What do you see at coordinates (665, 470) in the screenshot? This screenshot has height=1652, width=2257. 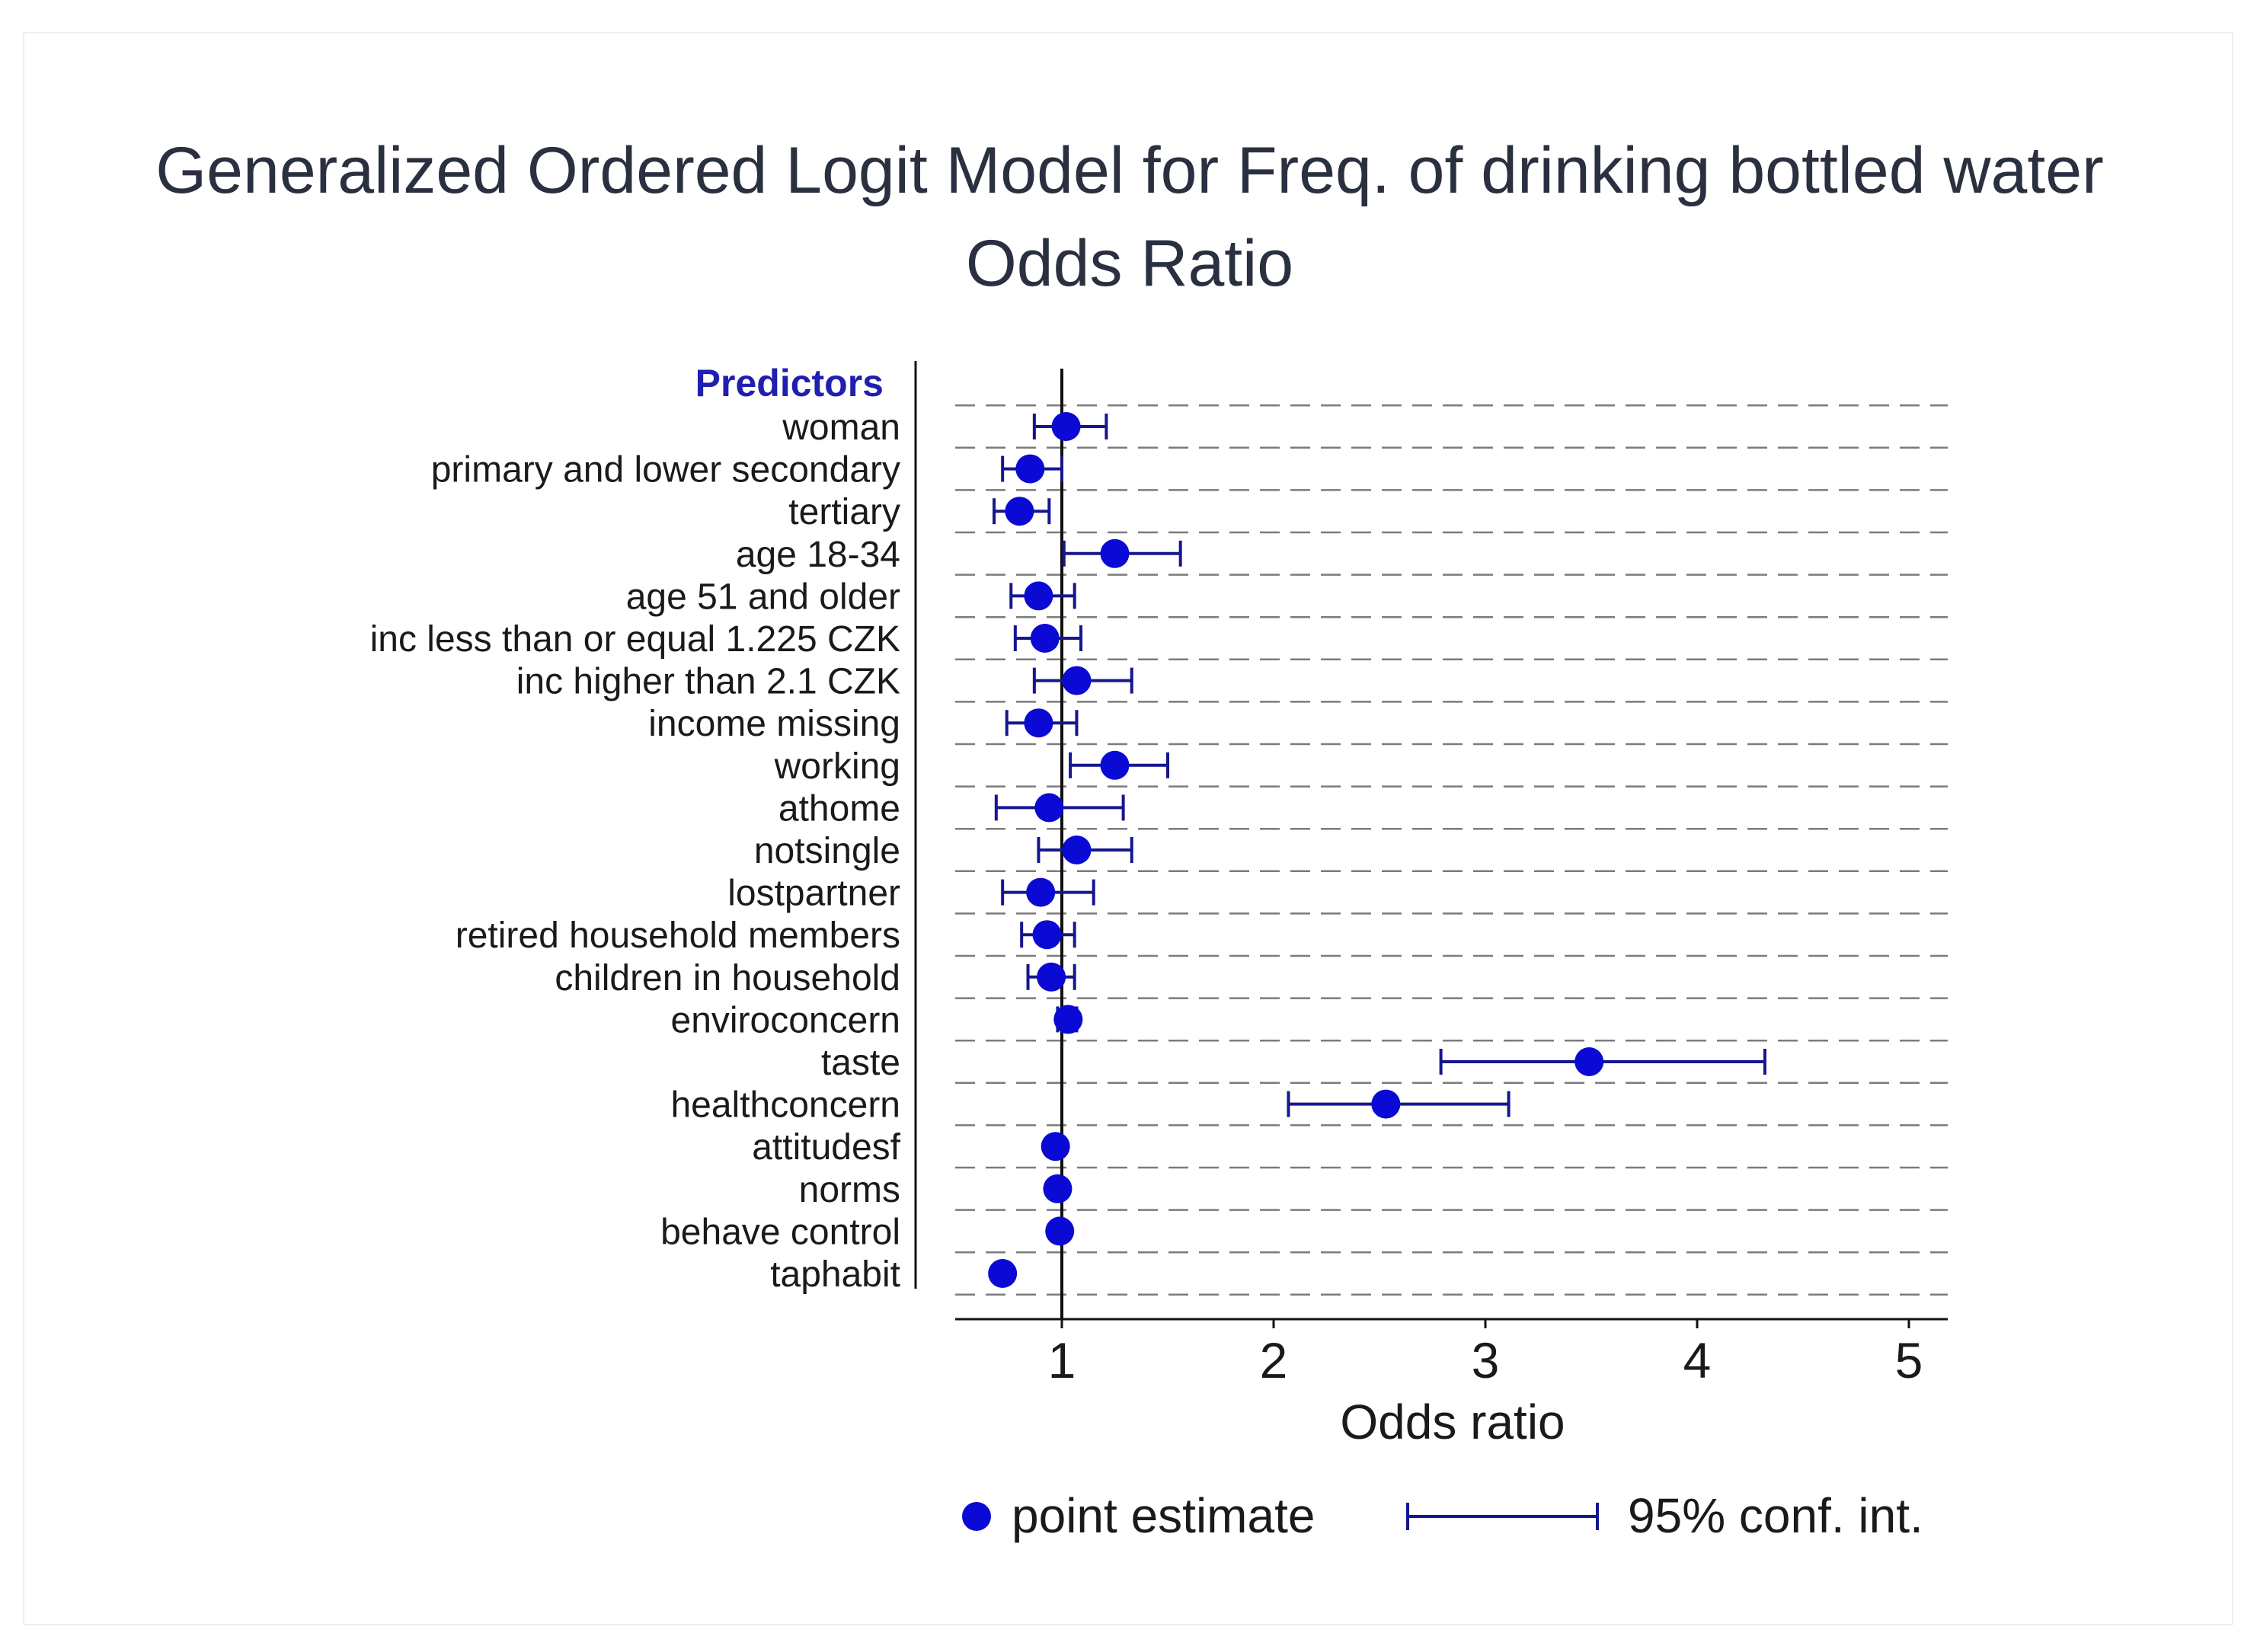 I see `row-label: primary and lower secondary` at bounding box center [665, 470].